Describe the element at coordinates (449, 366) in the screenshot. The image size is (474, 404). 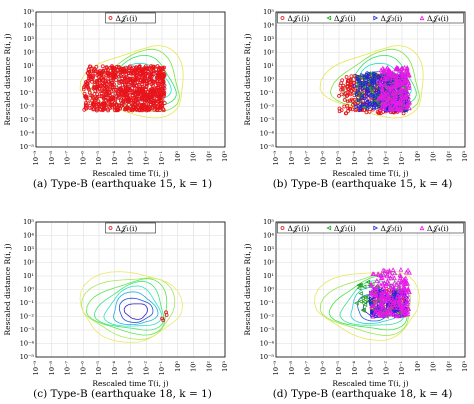
I see `x-tick-label: 10²` at that location.